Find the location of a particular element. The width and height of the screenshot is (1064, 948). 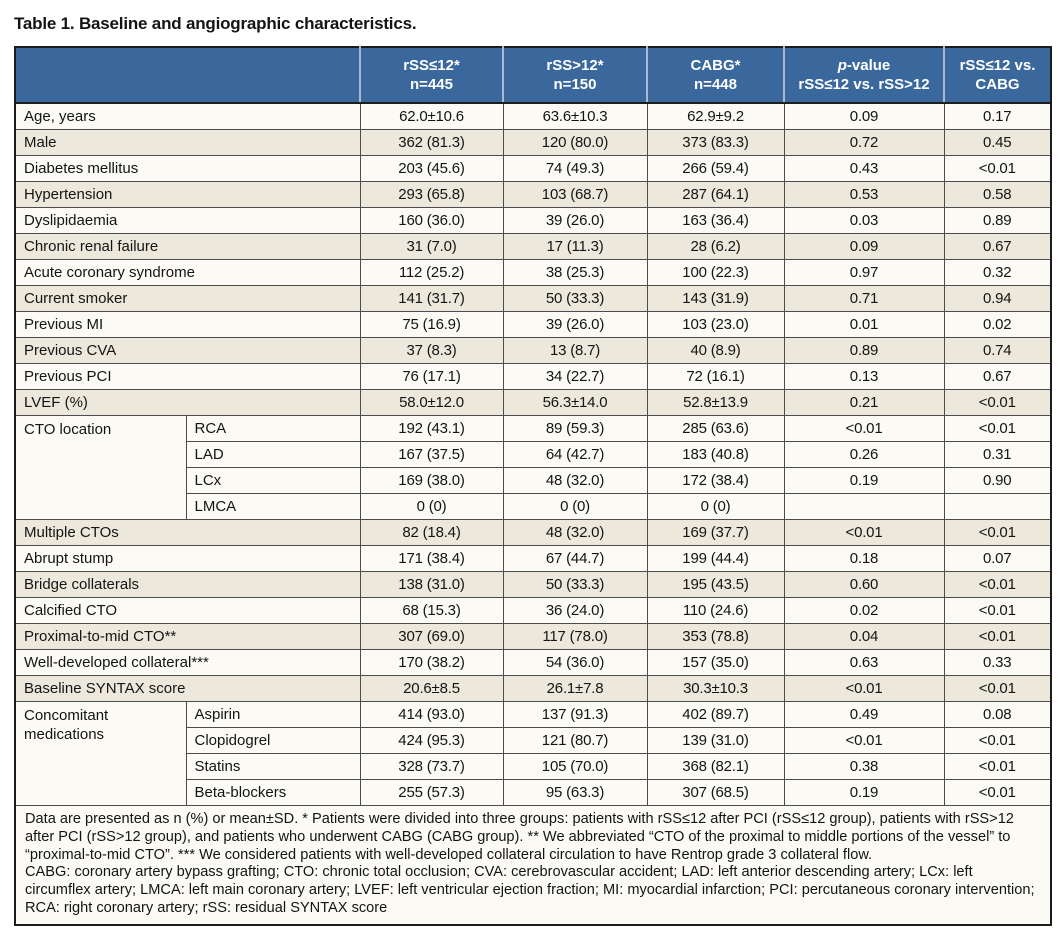

header-line: CABG is located at coordinates (997, 84).